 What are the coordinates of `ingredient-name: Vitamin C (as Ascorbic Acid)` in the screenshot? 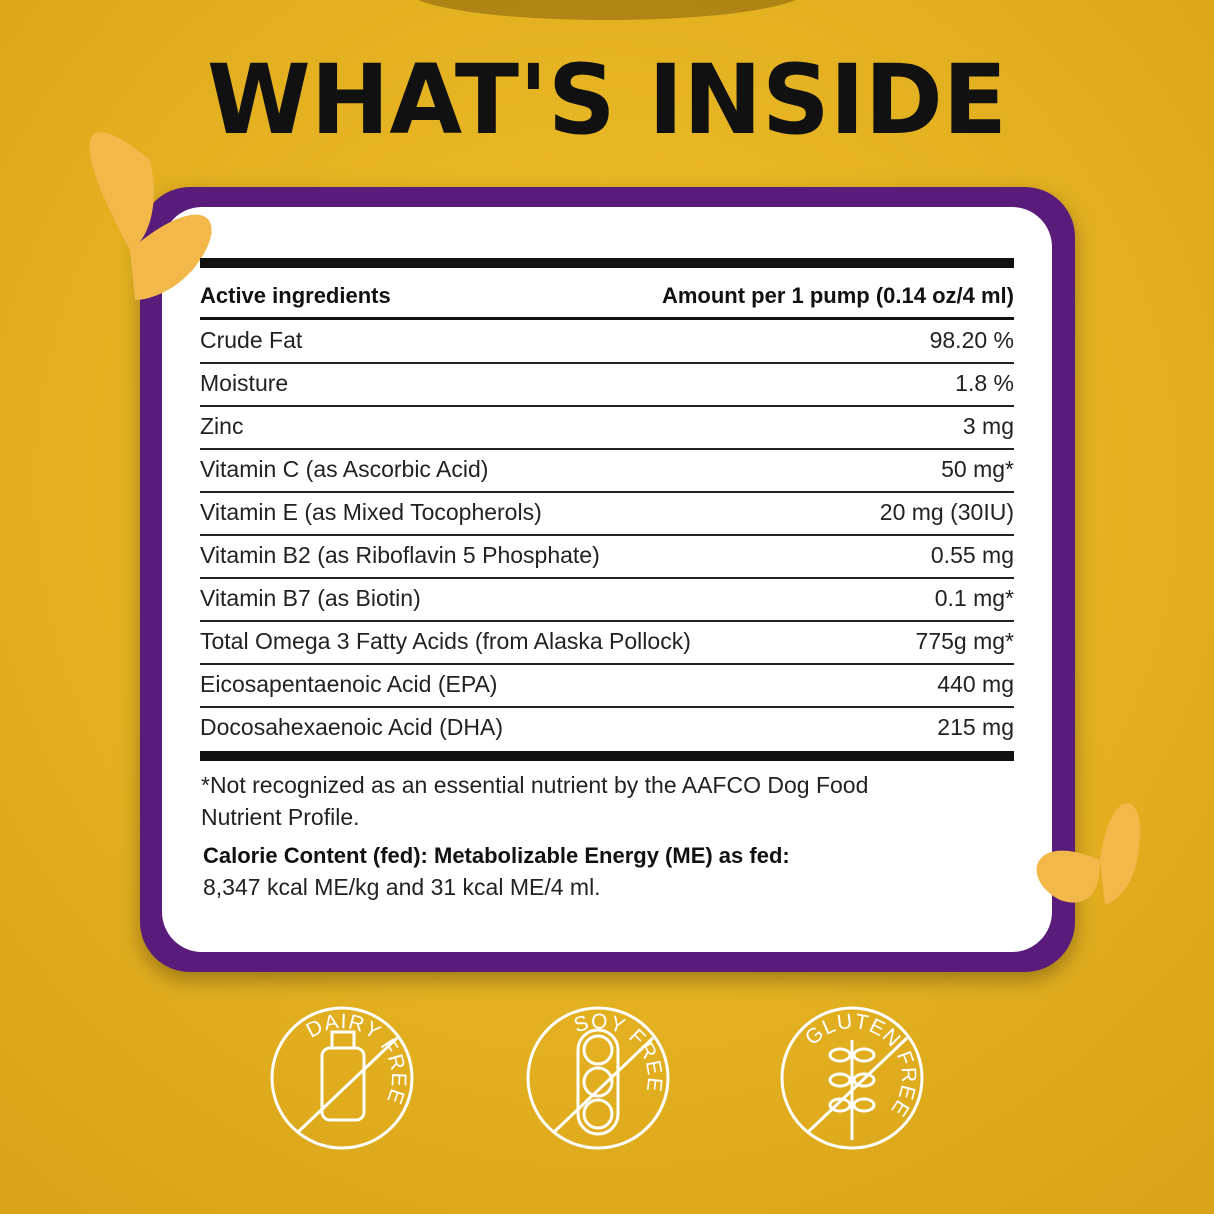 It's located at (344, 469).